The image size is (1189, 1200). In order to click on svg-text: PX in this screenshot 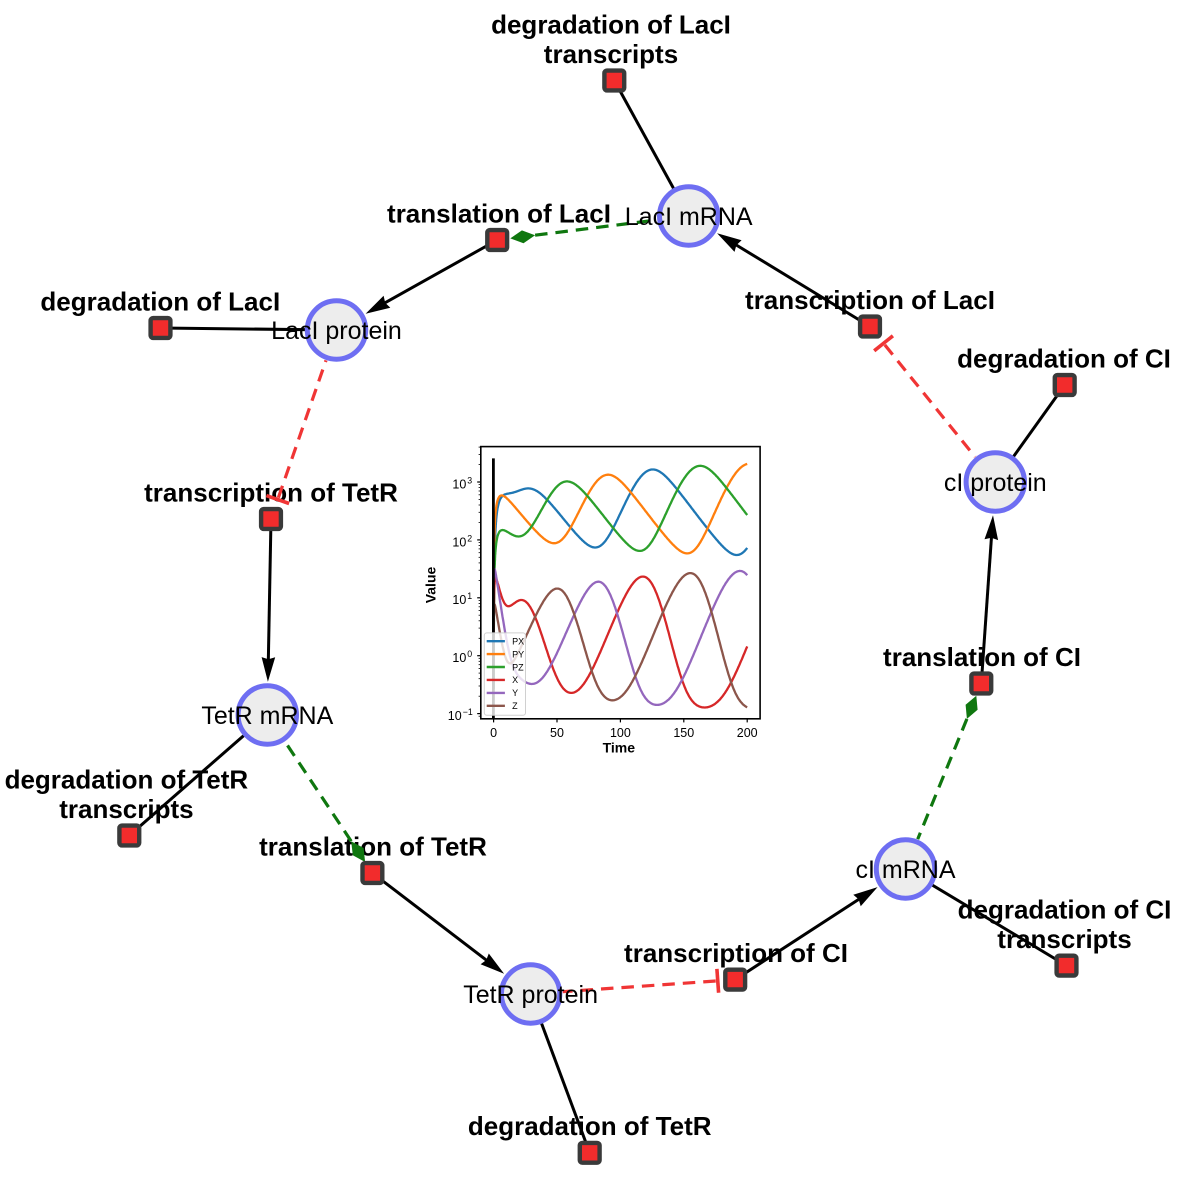, I will do `click(518, 642)`.